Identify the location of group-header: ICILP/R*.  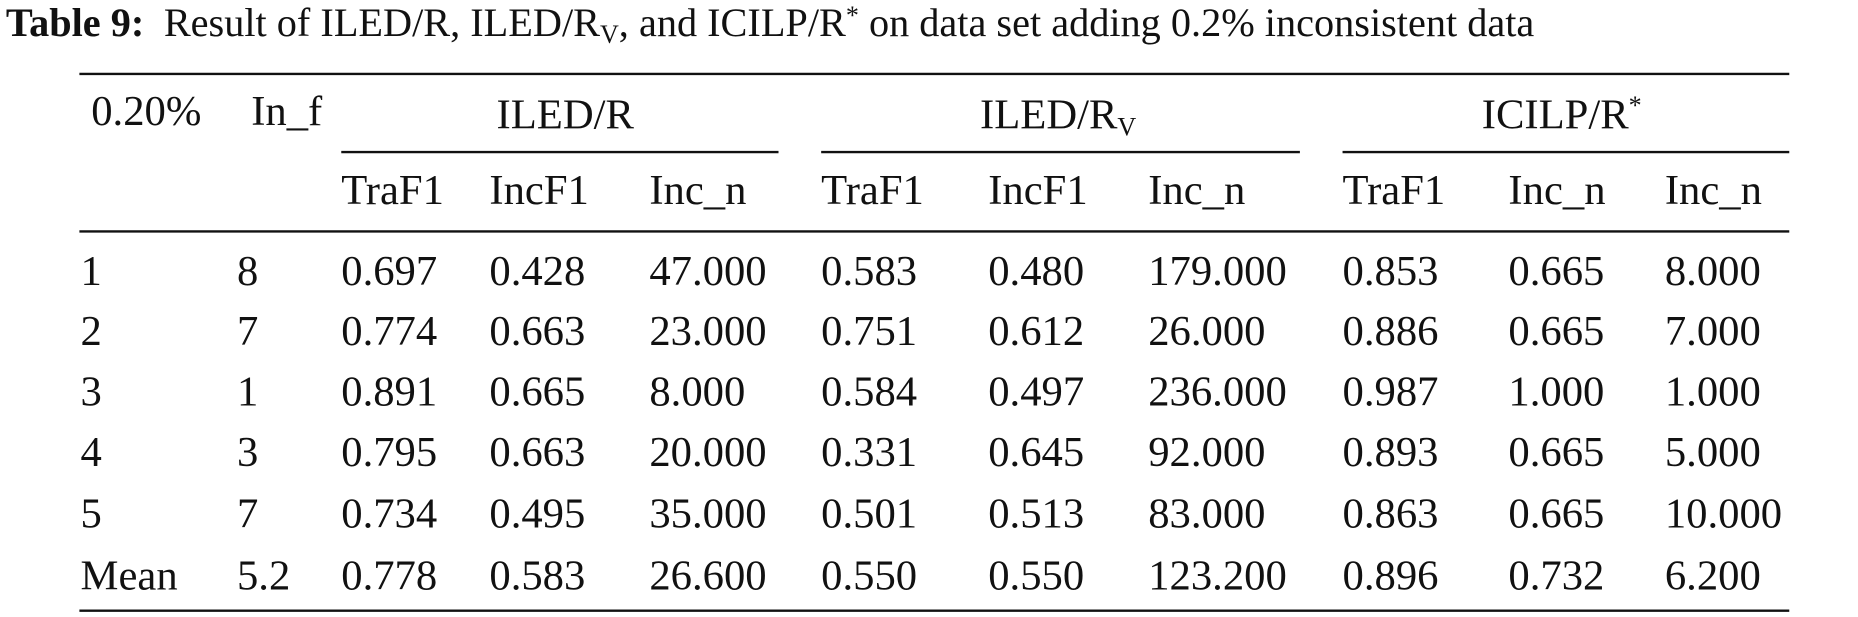
(1562, 114).